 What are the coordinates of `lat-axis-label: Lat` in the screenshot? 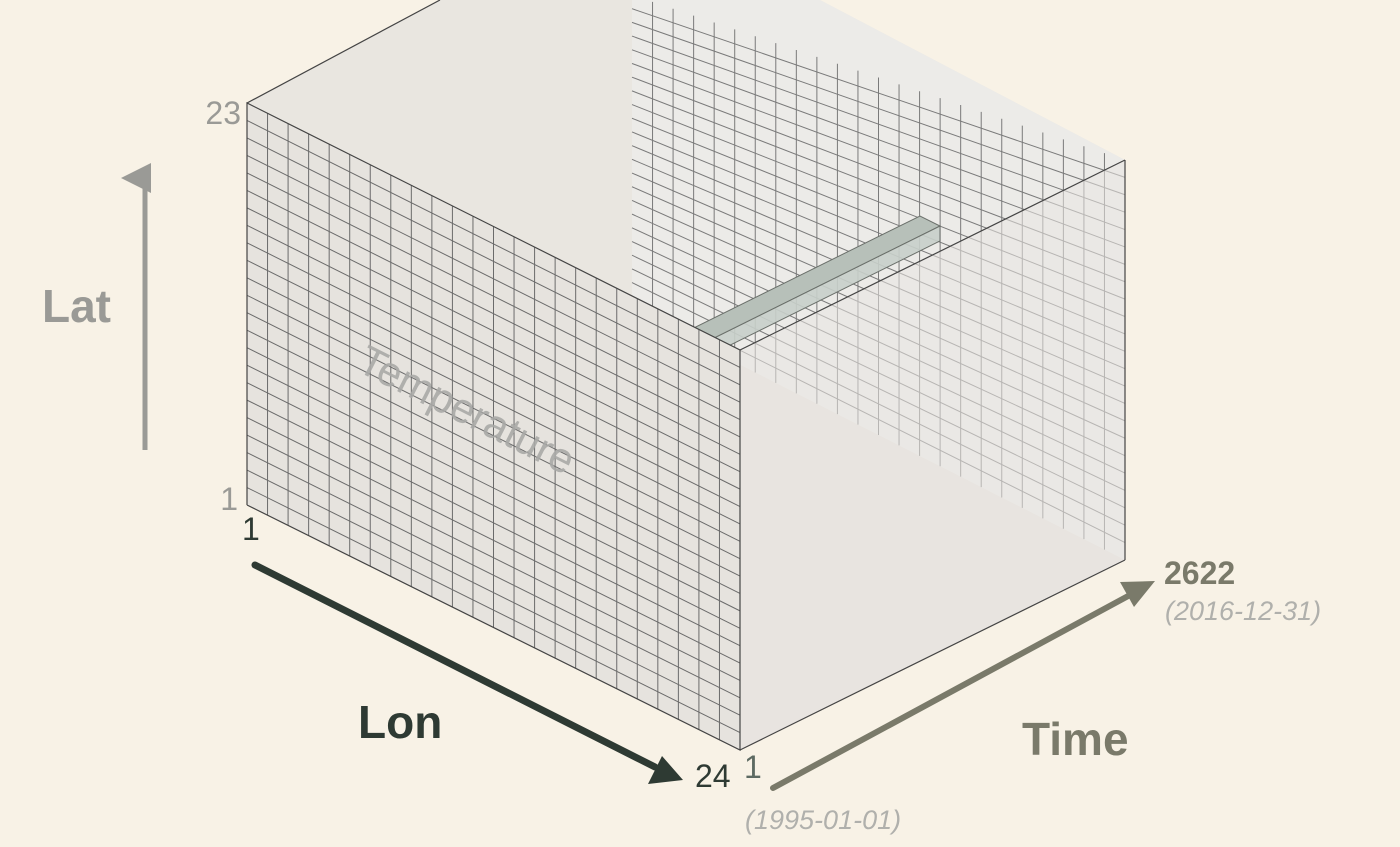 It's located at (76, 306).